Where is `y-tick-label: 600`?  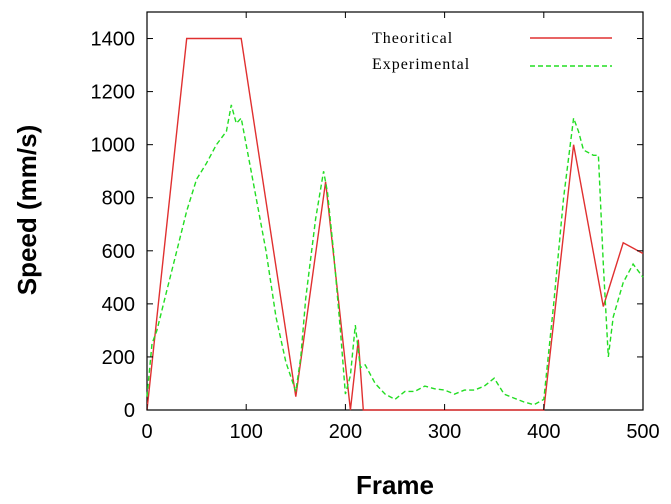 y-tick-label: 600 is located at coordinates (118, 252).